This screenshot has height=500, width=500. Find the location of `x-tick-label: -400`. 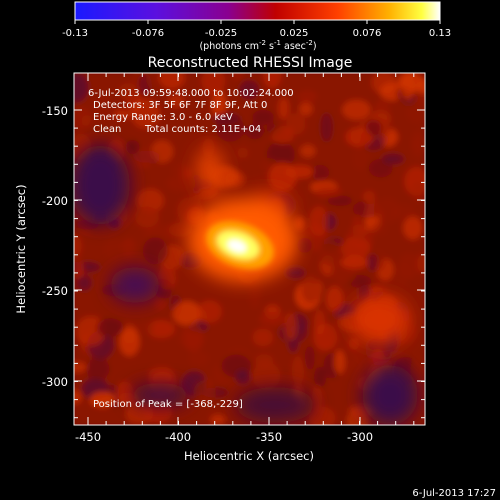

x-tick-label: -400 is located at coordinates (178, 437).